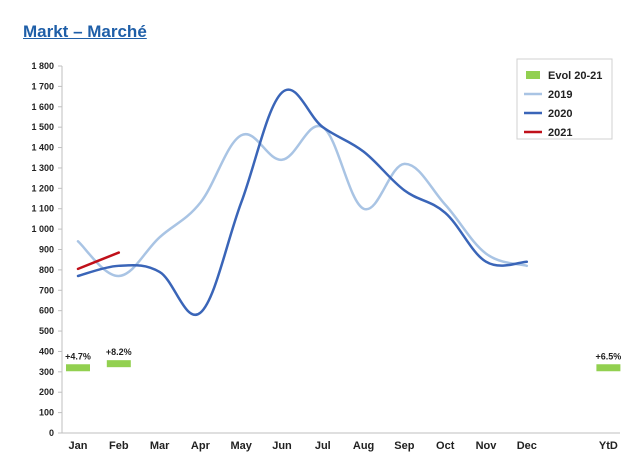  Describe the element at coordinates (608, 446) in the screenshot. I see `x-tick-label: YtD` at that location.